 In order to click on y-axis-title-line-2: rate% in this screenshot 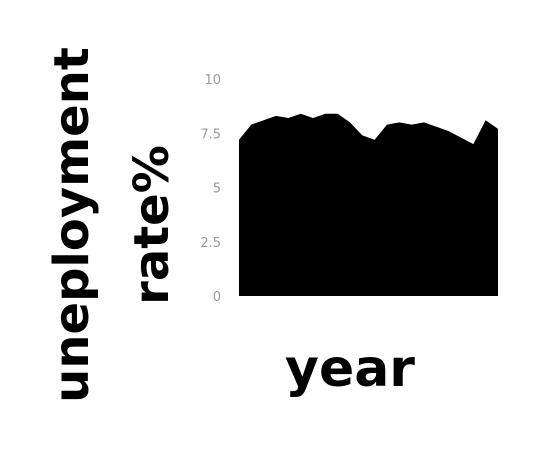, I will do `click(152, 225)`.